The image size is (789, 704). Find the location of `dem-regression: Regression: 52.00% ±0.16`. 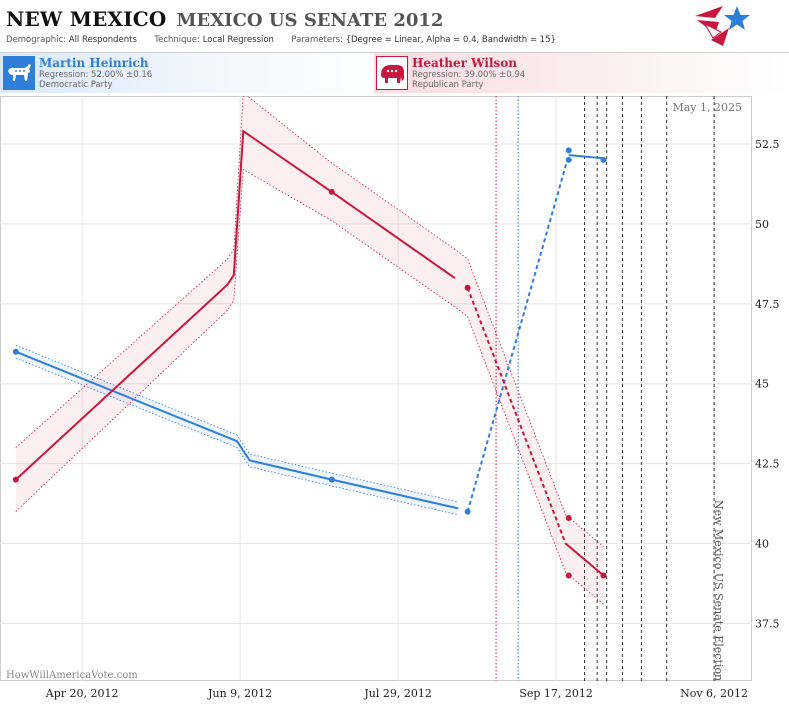

dem-regression: Regression: 52.00% ±0.16 is located at coordinates (96, 75).